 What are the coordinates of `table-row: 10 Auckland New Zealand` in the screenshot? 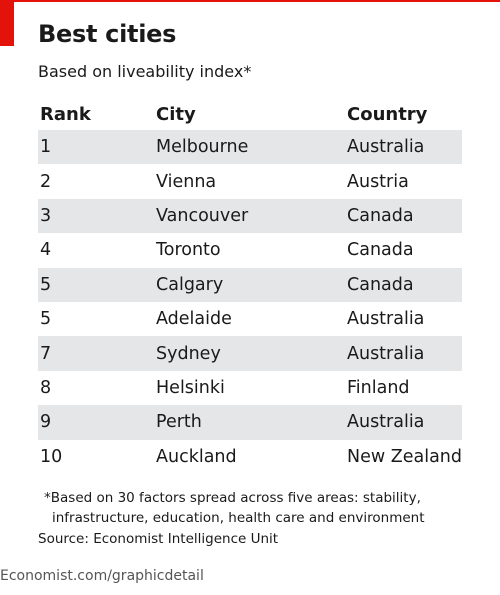 It's located at (250, 457).